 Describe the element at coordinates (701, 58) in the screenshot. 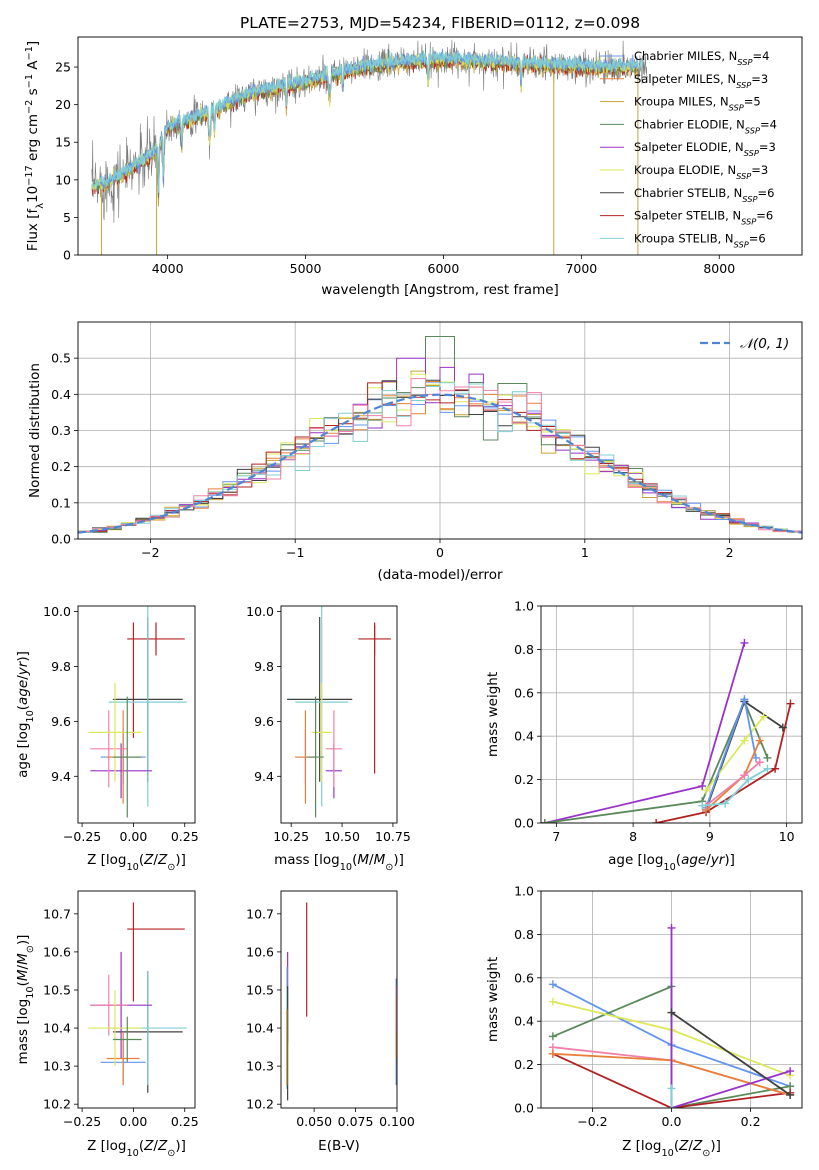

I see `legend-label: Chabrier MILES, NSSP=4` at that location.